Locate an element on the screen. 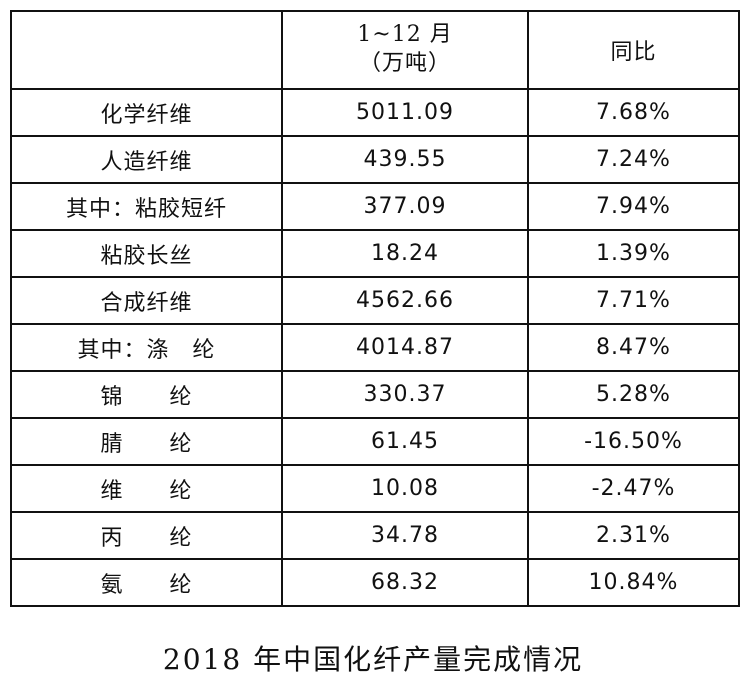 The width and height of the screenshot is (746, 689). table-row: 化学纤维 5011.09 7.68% is located at coordinates (375, 112).